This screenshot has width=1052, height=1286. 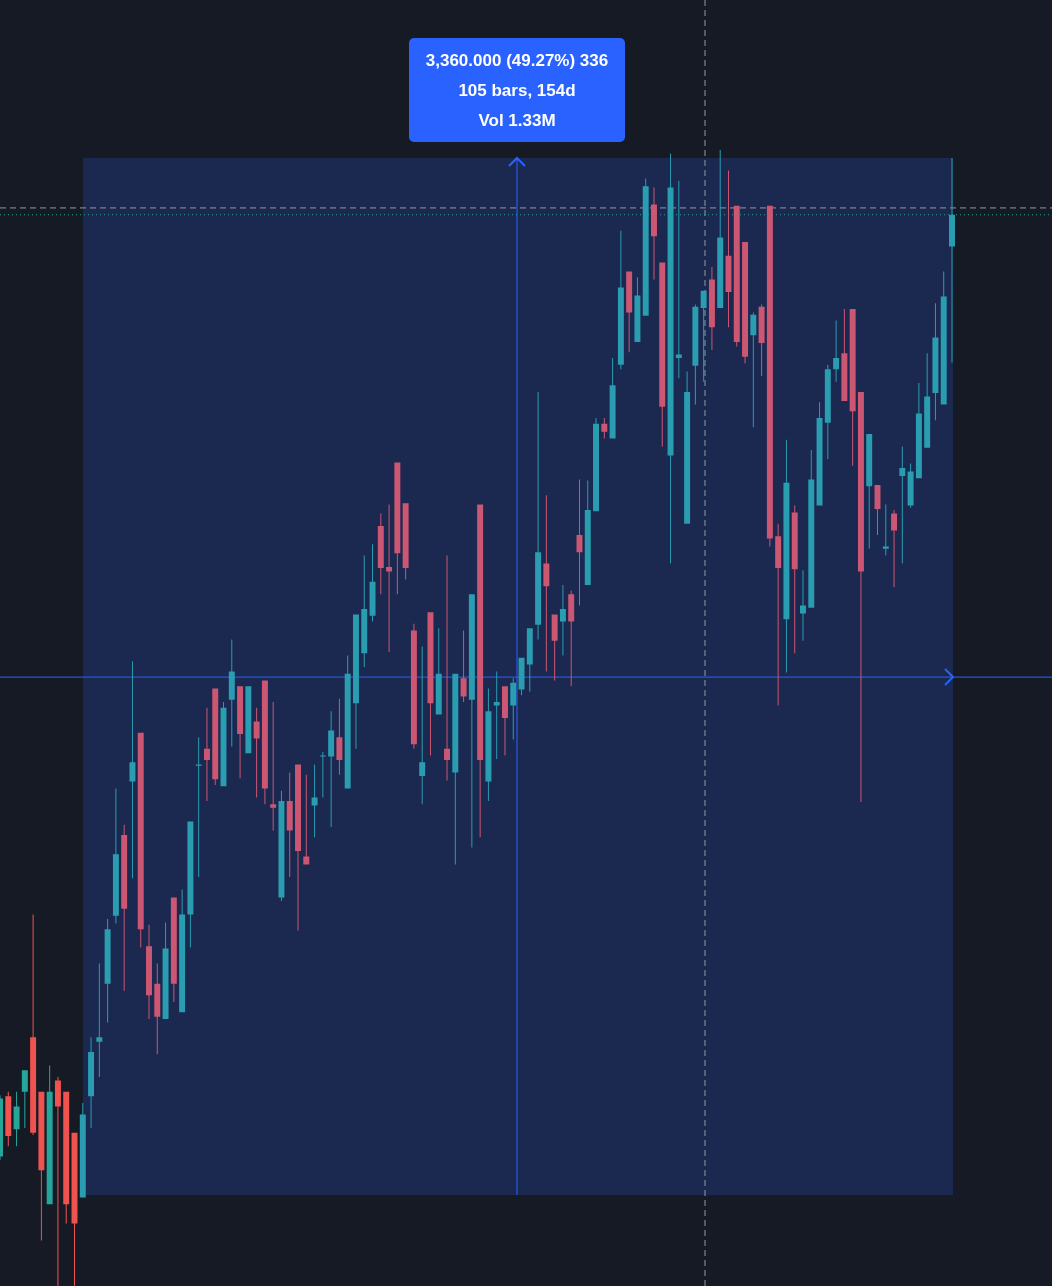 I want to click on text: Vol 1.33M, so click(x=517, y=120).